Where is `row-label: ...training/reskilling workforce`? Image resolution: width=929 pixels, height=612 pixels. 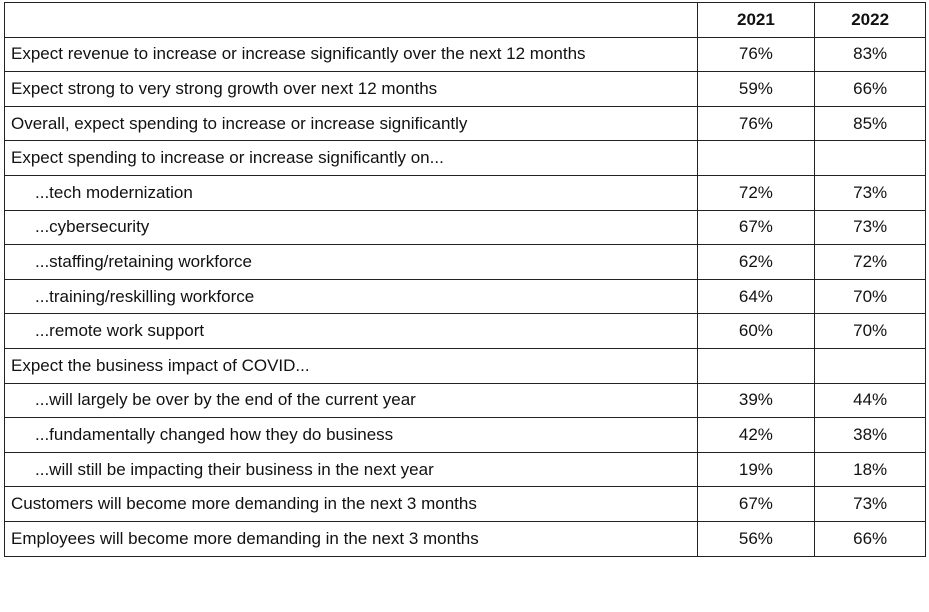
row-label: ...training/reskilling workforce is located at coordinates (351, 296).